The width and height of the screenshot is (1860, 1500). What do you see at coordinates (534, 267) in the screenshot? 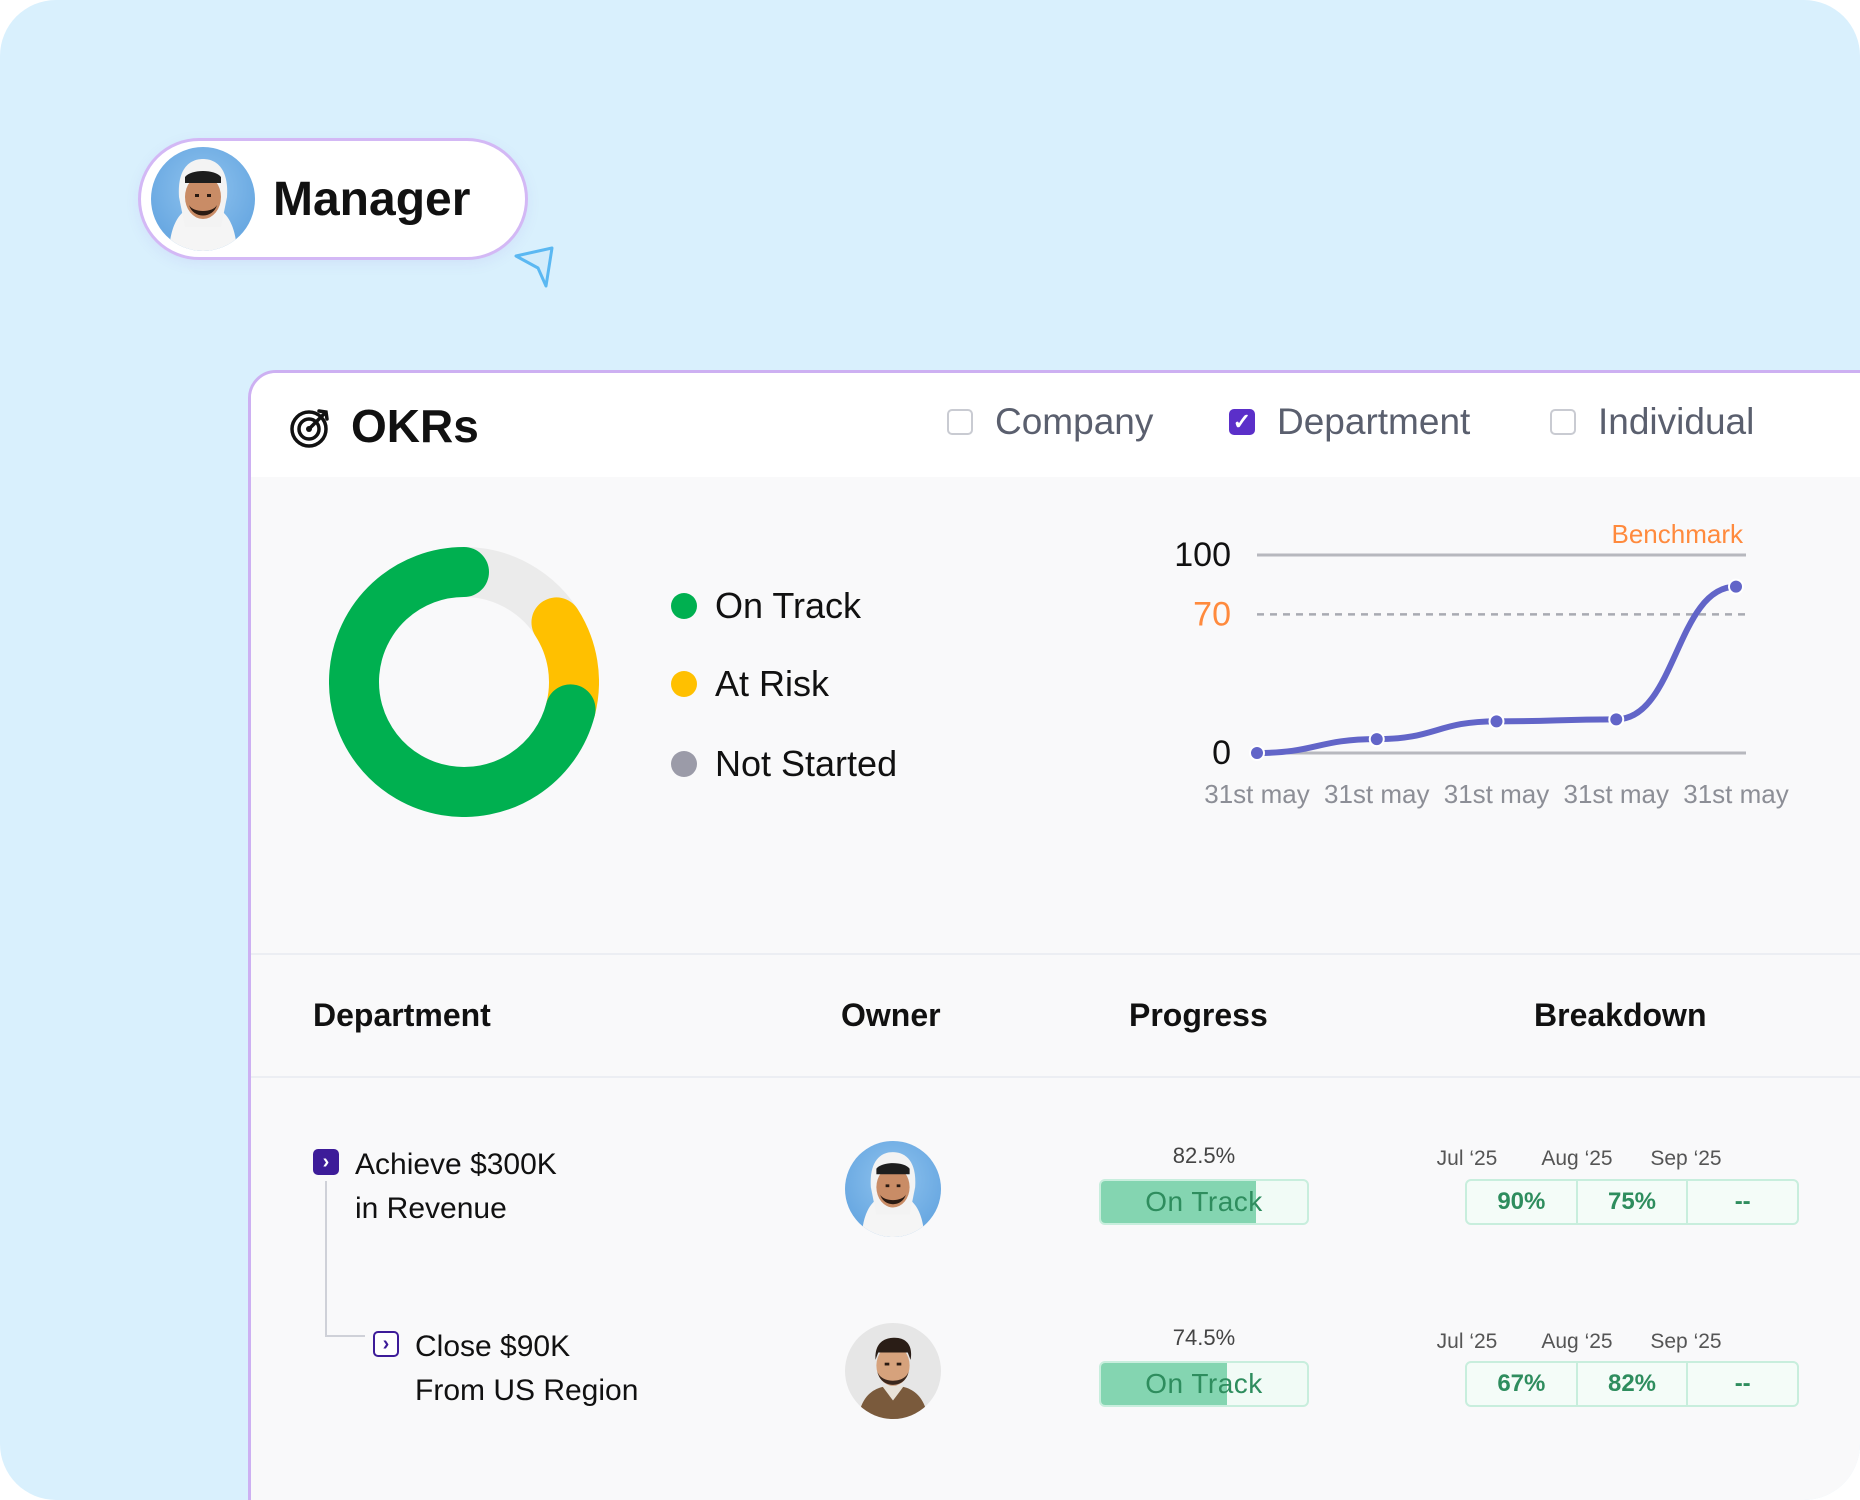
I see `cursor-arrow-icon` at bounding box center [534, 267].